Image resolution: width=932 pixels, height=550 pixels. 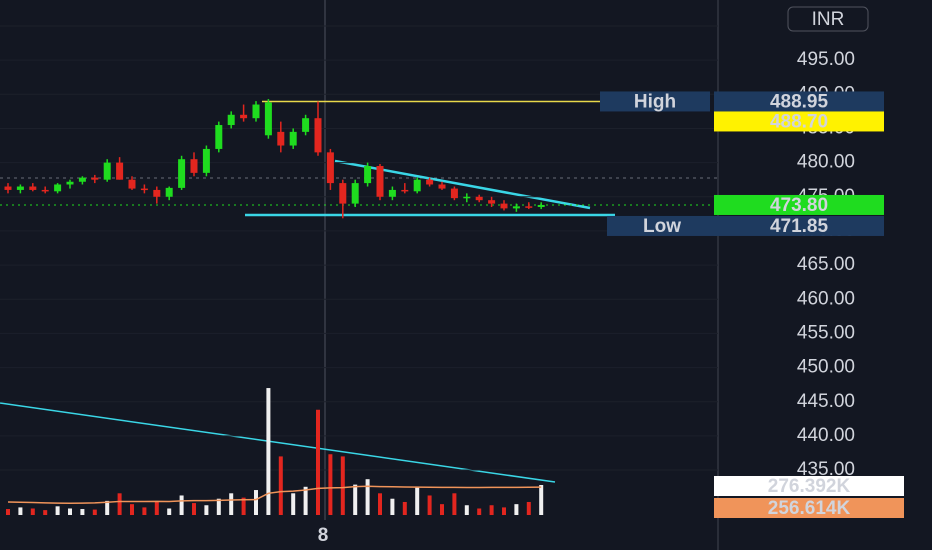 I want to click on y-tick-label: 480.00, so click(x=826, y=162).